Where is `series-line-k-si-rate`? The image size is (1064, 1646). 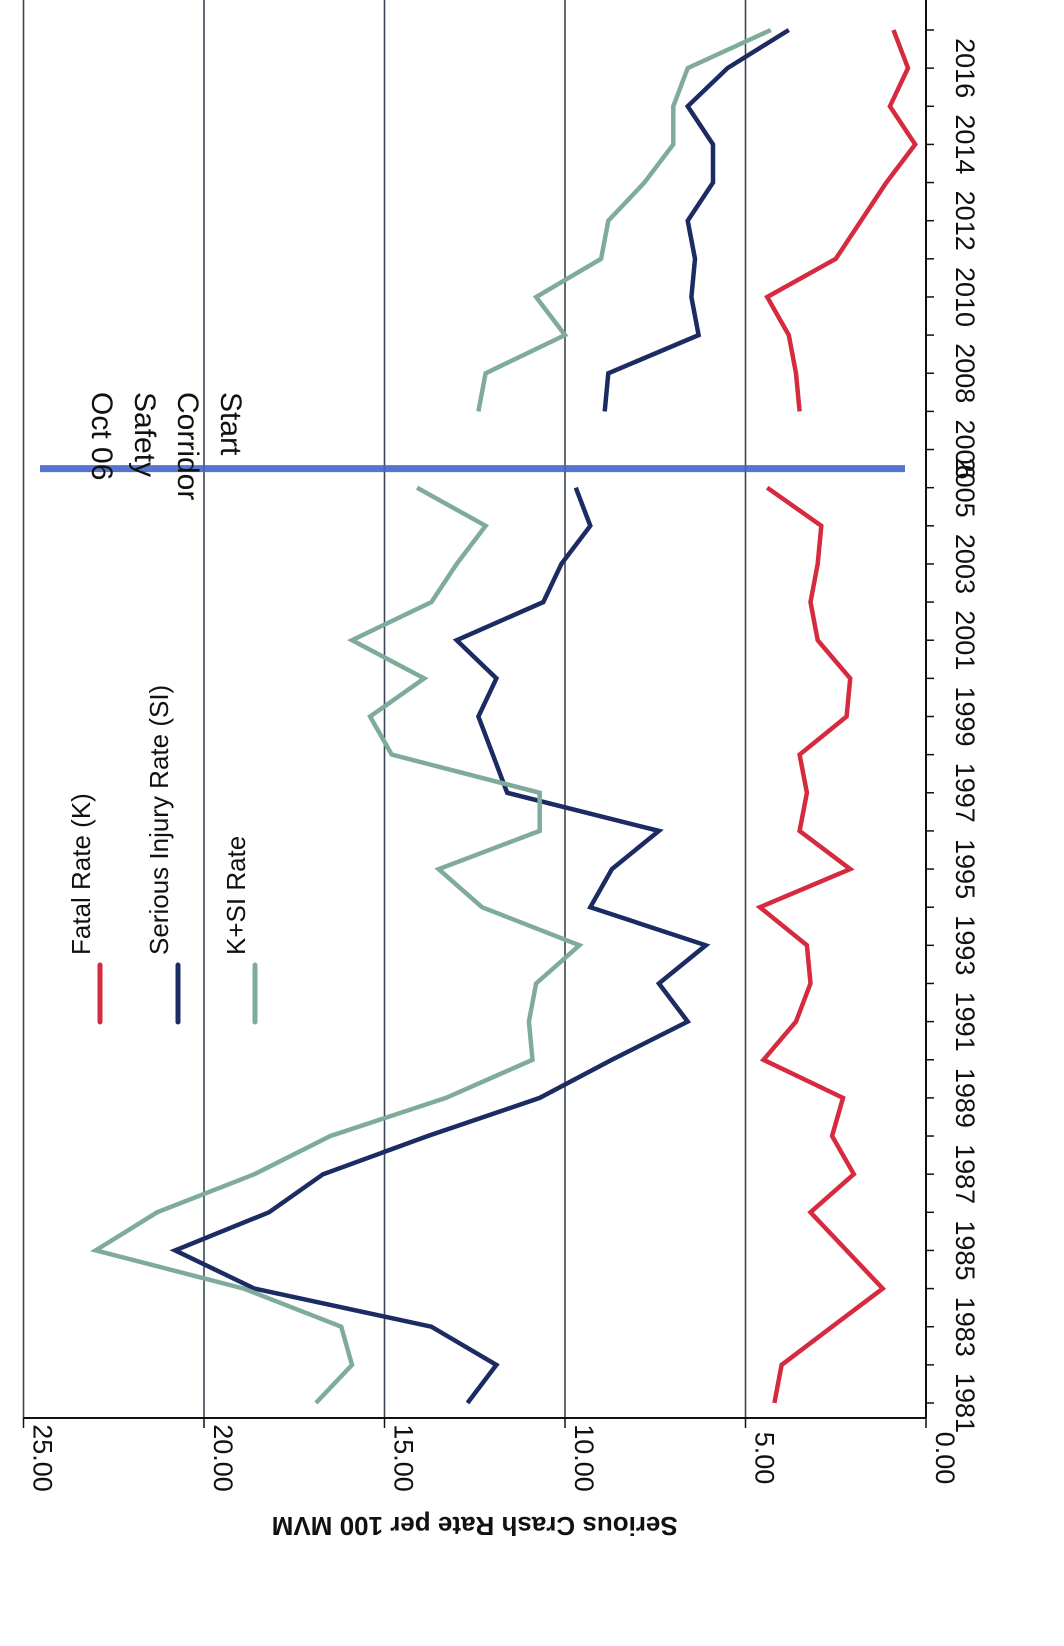 series-line-k-si-rate is located at coordinates (624, 219).